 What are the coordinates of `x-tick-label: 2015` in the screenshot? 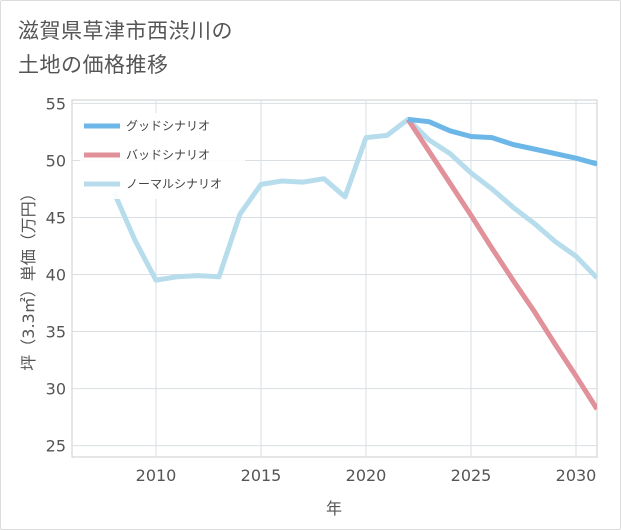 It's located at (261, 475).